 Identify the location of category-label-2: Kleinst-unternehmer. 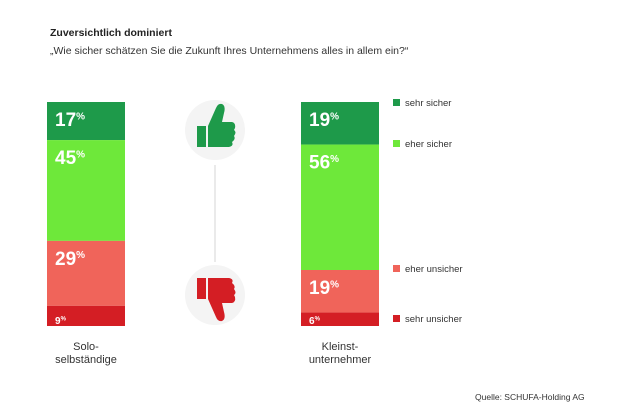
(340, 353).